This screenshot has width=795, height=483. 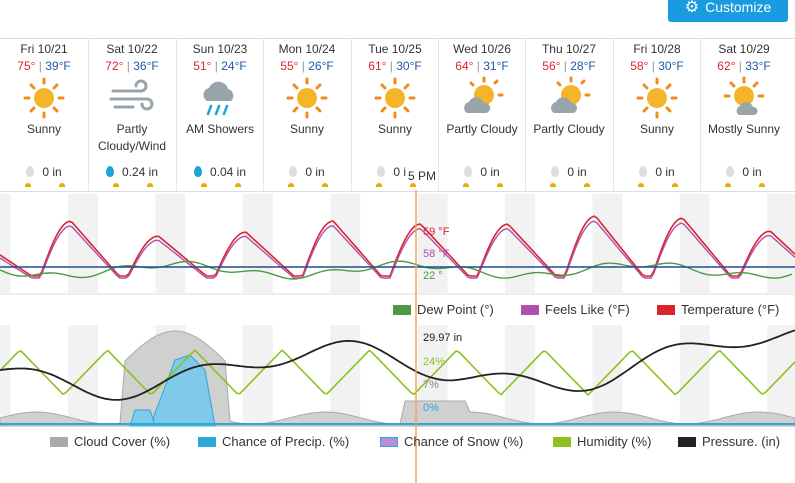 I want to click on day-column: Fri 10/21 75° | 39°F Sunny 0 in, so click(x=44, y=115).